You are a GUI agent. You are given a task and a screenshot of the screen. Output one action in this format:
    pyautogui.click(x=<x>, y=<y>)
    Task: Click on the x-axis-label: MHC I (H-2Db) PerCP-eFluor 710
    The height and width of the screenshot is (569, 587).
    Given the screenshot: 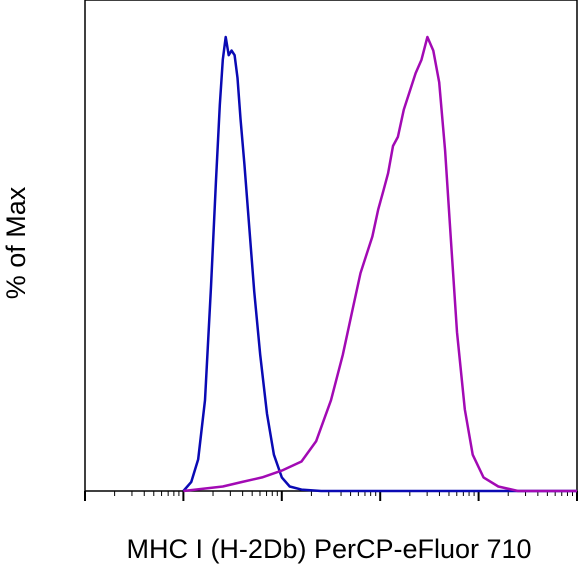 What is the action you would take?
    pyautogui.click(x=328, y=549)
    